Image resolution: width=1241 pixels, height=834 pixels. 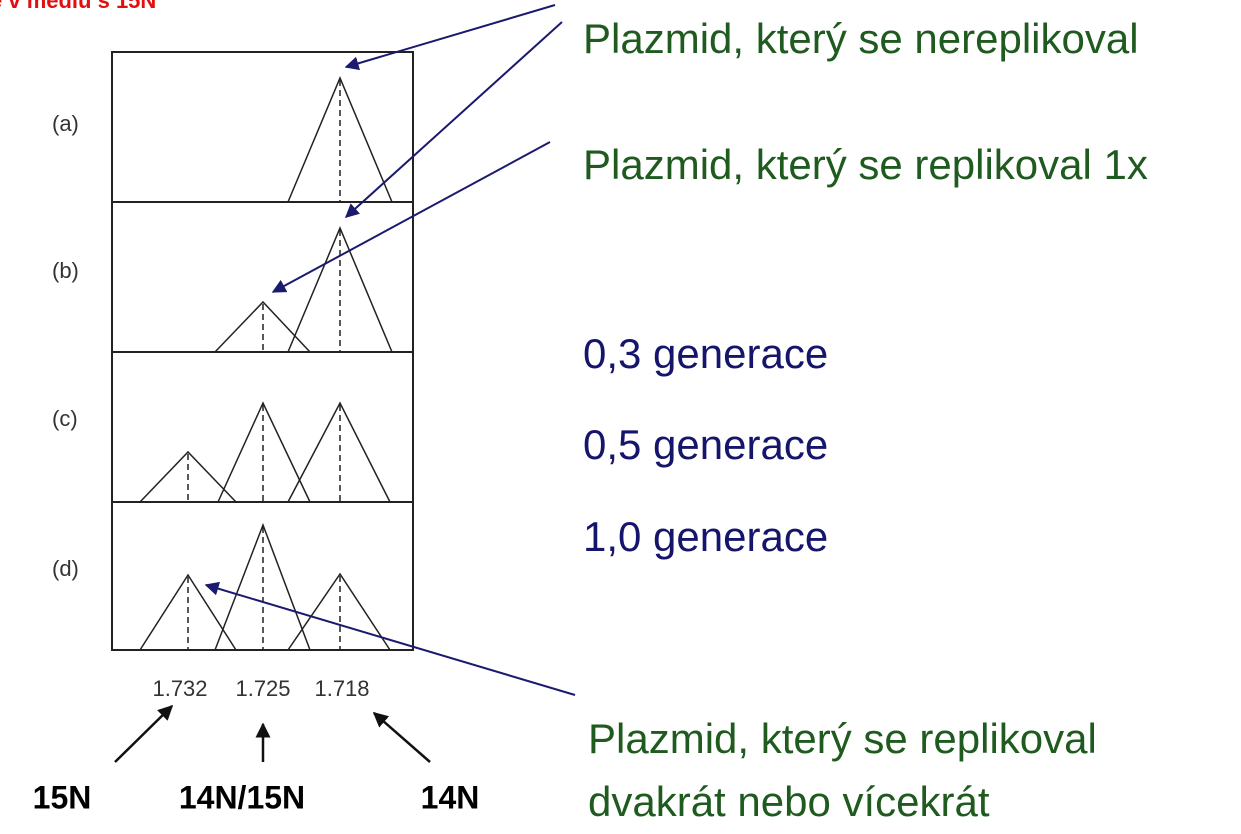 I want to click on title: e v médiu s 15N, so click(x=78, y=6).